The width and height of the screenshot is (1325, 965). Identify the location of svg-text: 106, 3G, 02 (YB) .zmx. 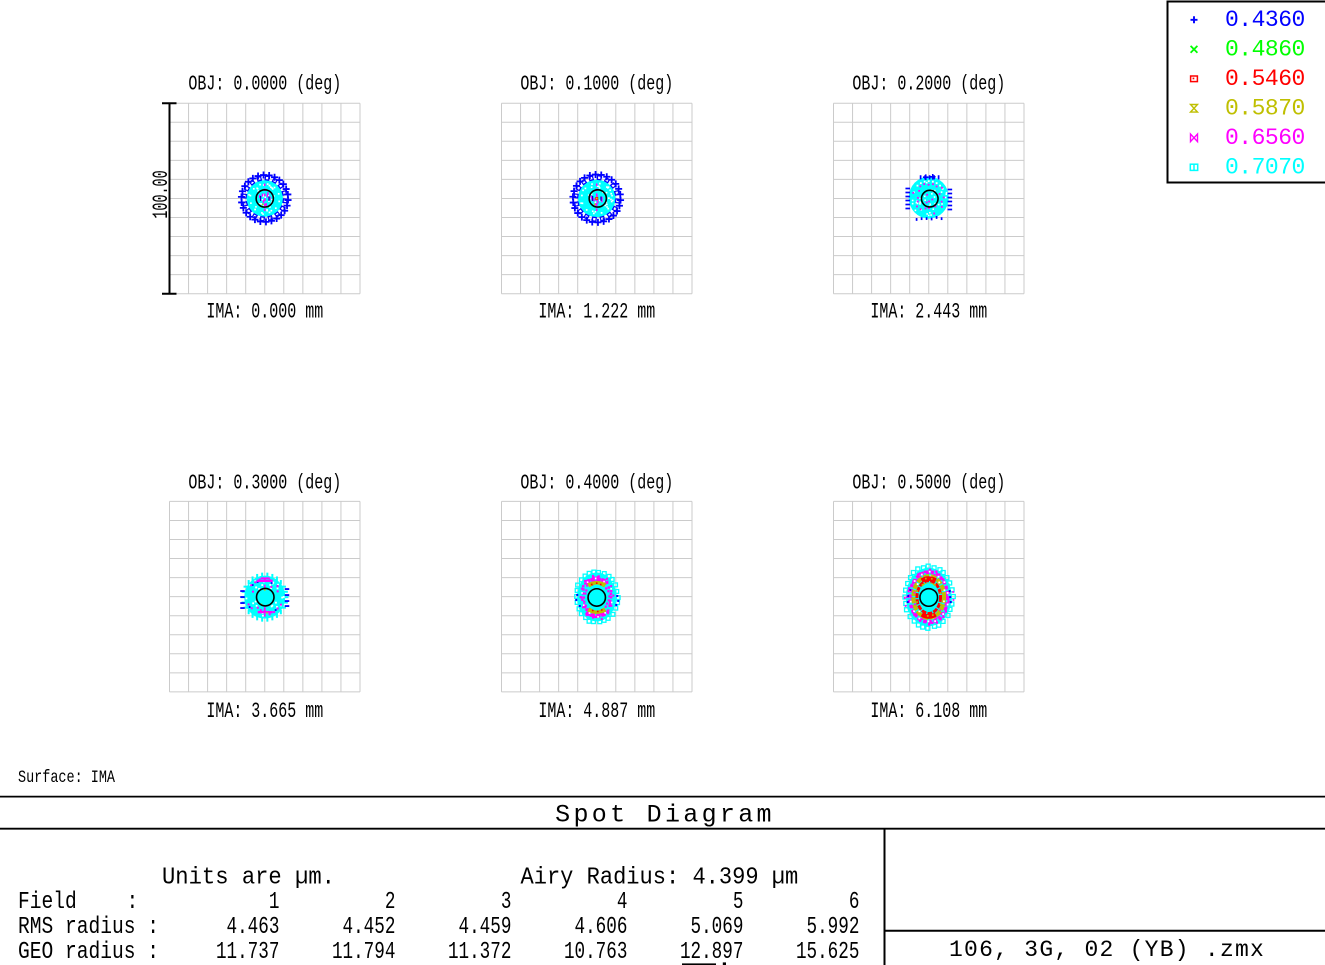
(1107, 950).